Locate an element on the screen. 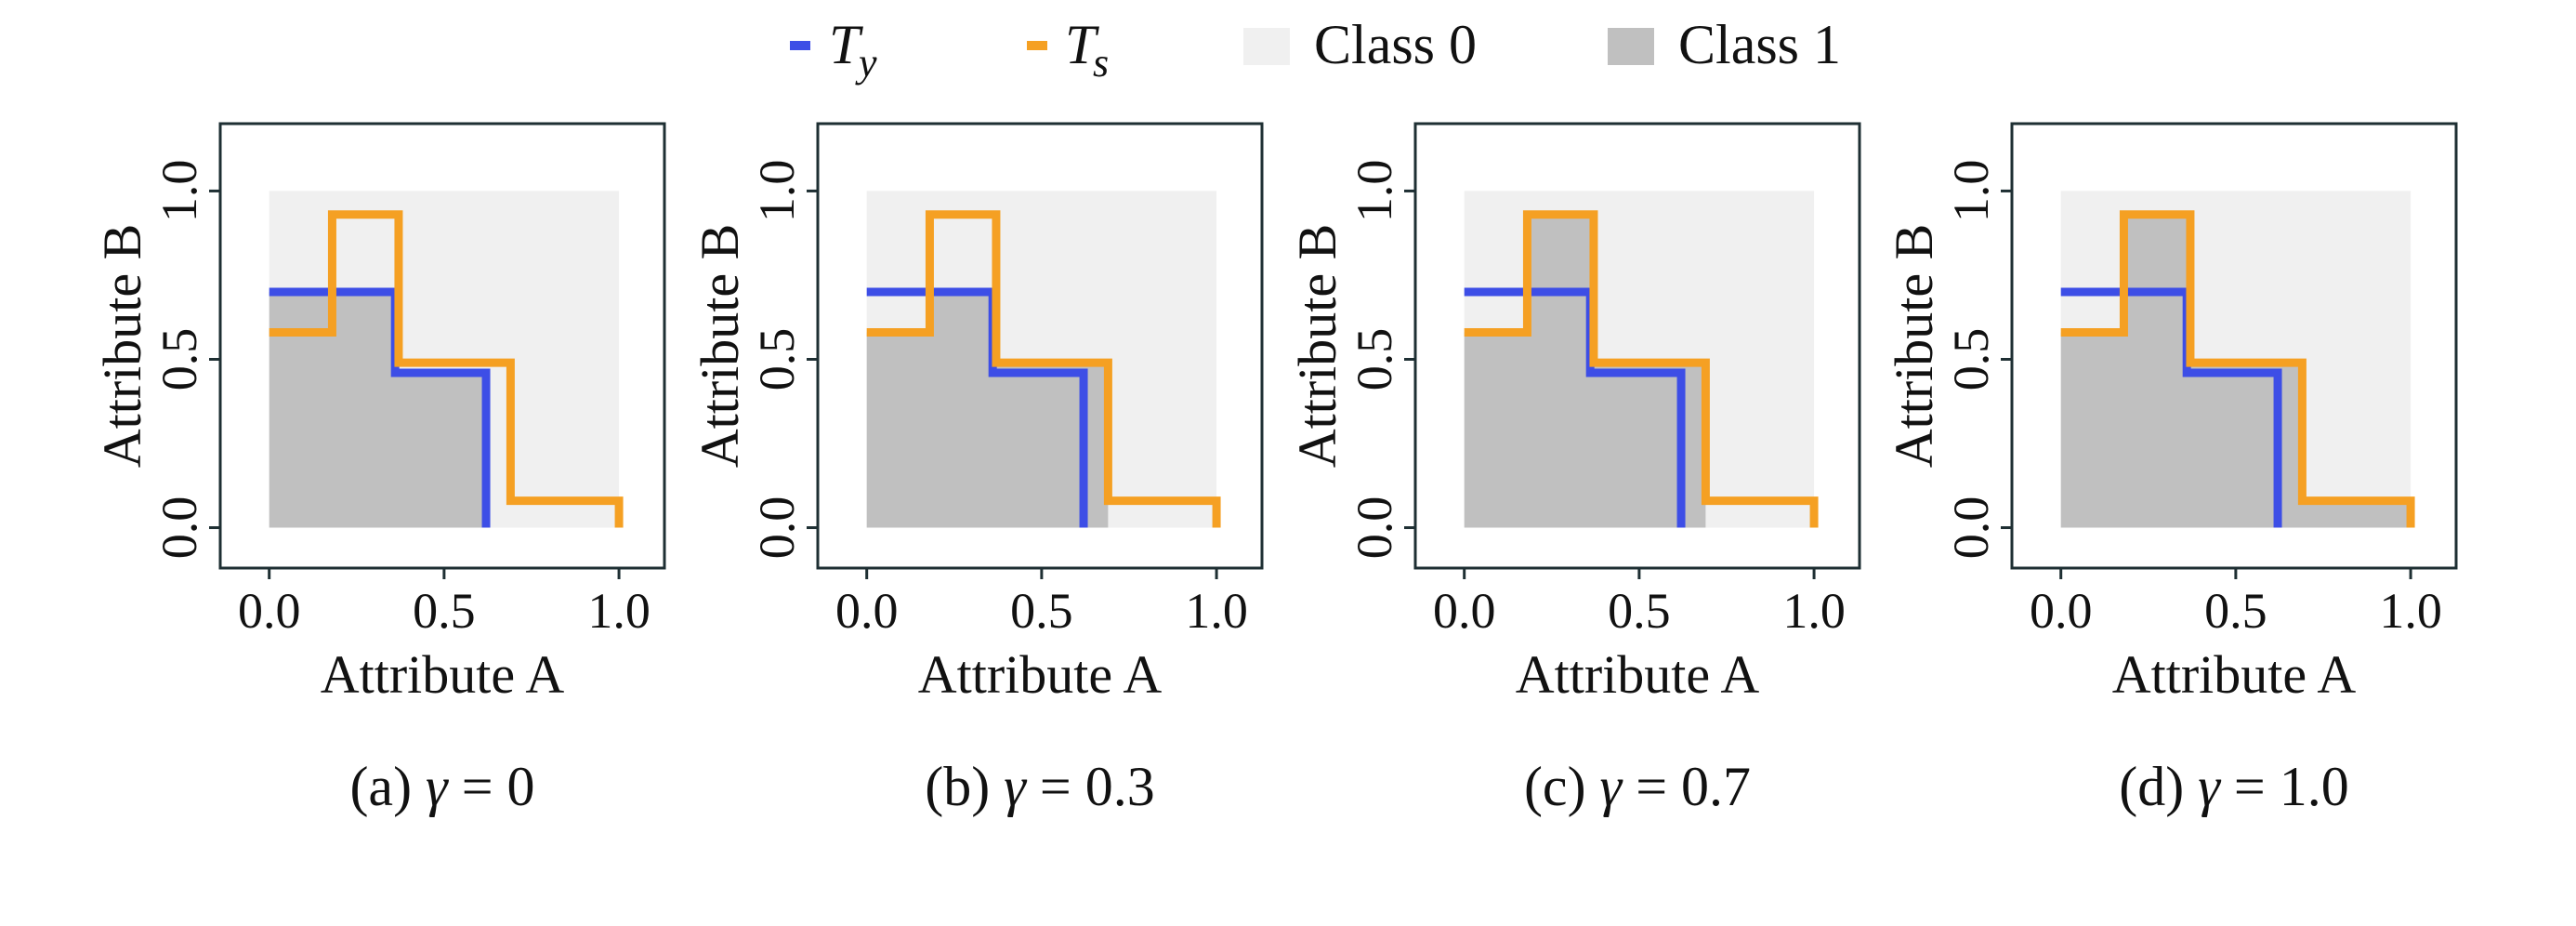  legend-ts-symbol: T is located at coordinates (1082, 44).